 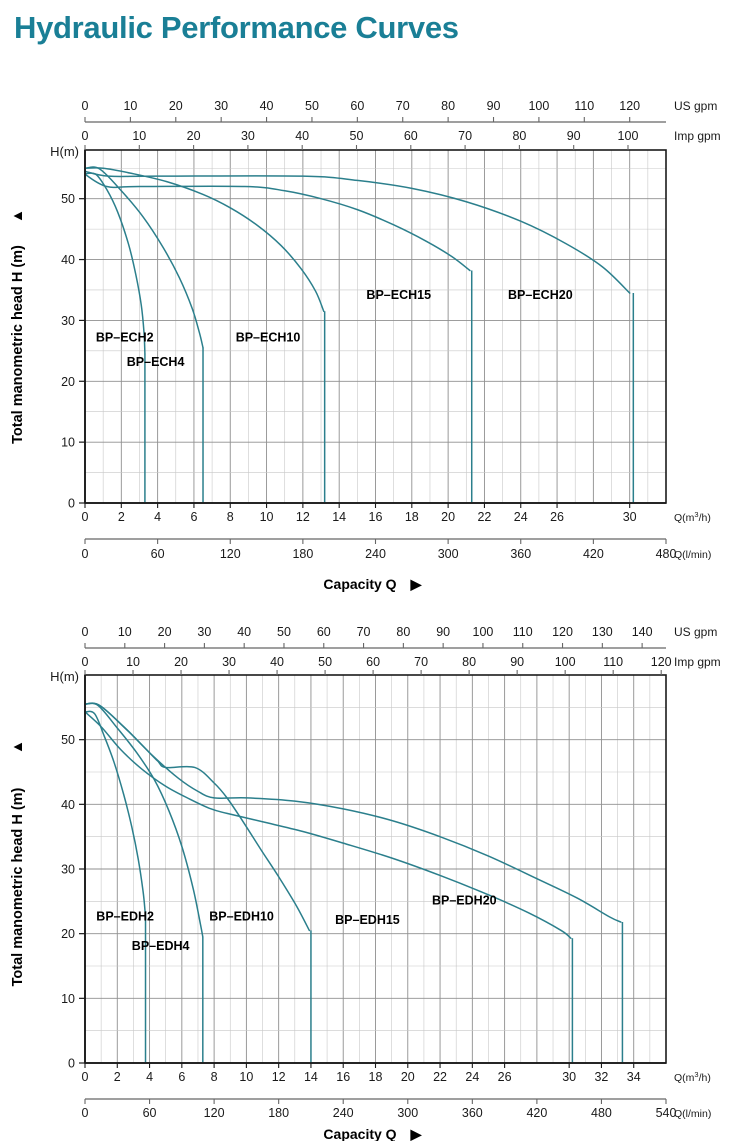 What do you see at coordinates (398, 295) in the screenshot?
I see `curve-label-bp-ech15: BP–ECH15` at bounding box center [398, 295].